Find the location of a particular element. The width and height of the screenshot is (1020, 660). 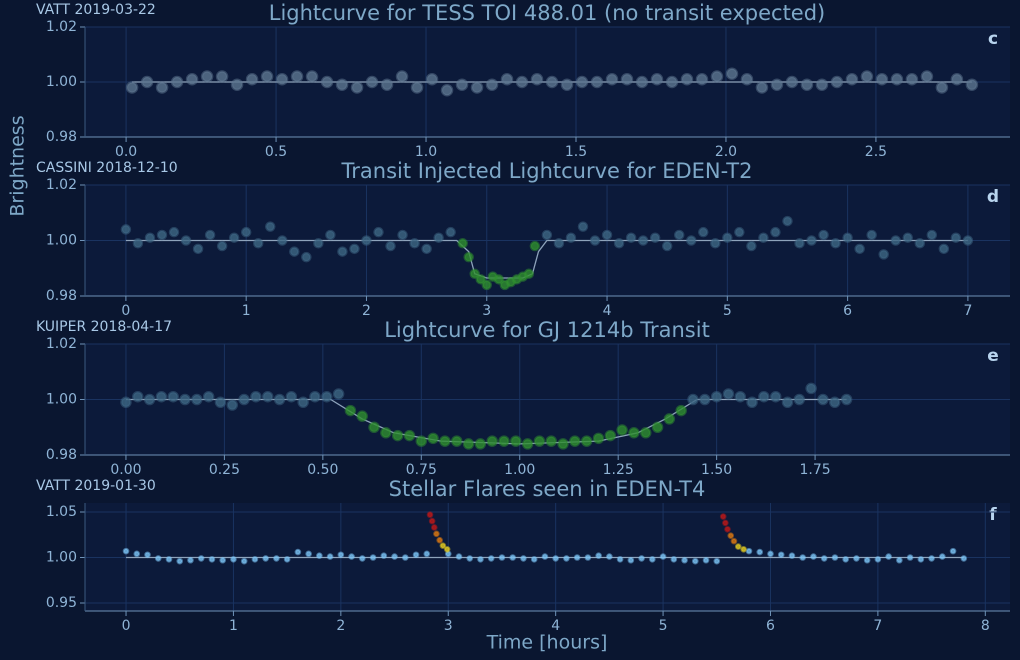

observation-label: KUIPER 2018-04-17 is located at coordinates (104, 327).